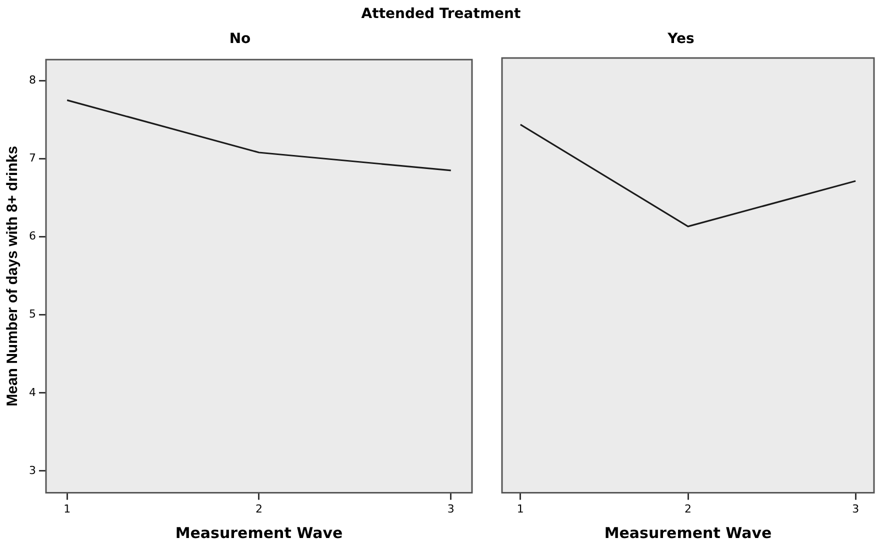 This screenshot has height=547, width=882. I want to click on y-axis-title: Mean Number of days with 8+ drinks, so click(13, 276).